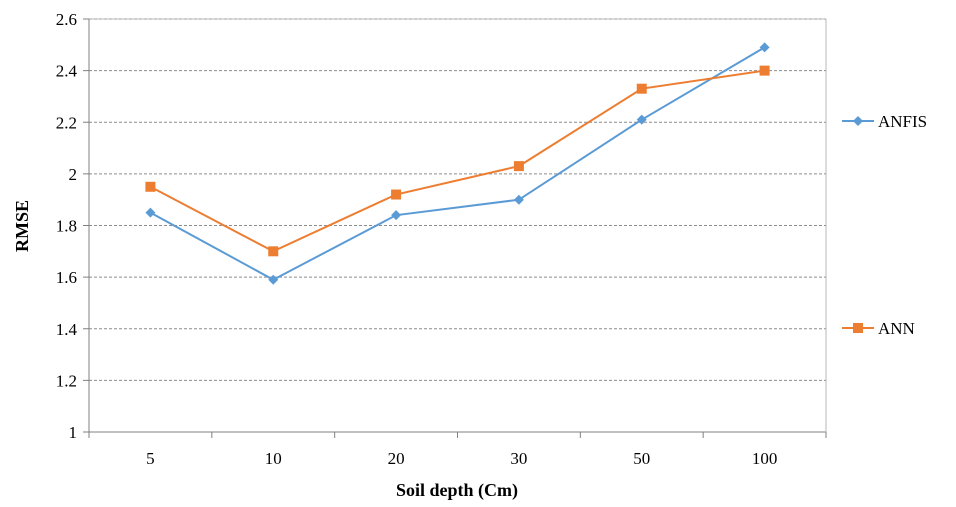  What do you see at coordinates (396, 458) in the screenshot?
I see `x-tick-label: 20` at bounding box center [396, 458].